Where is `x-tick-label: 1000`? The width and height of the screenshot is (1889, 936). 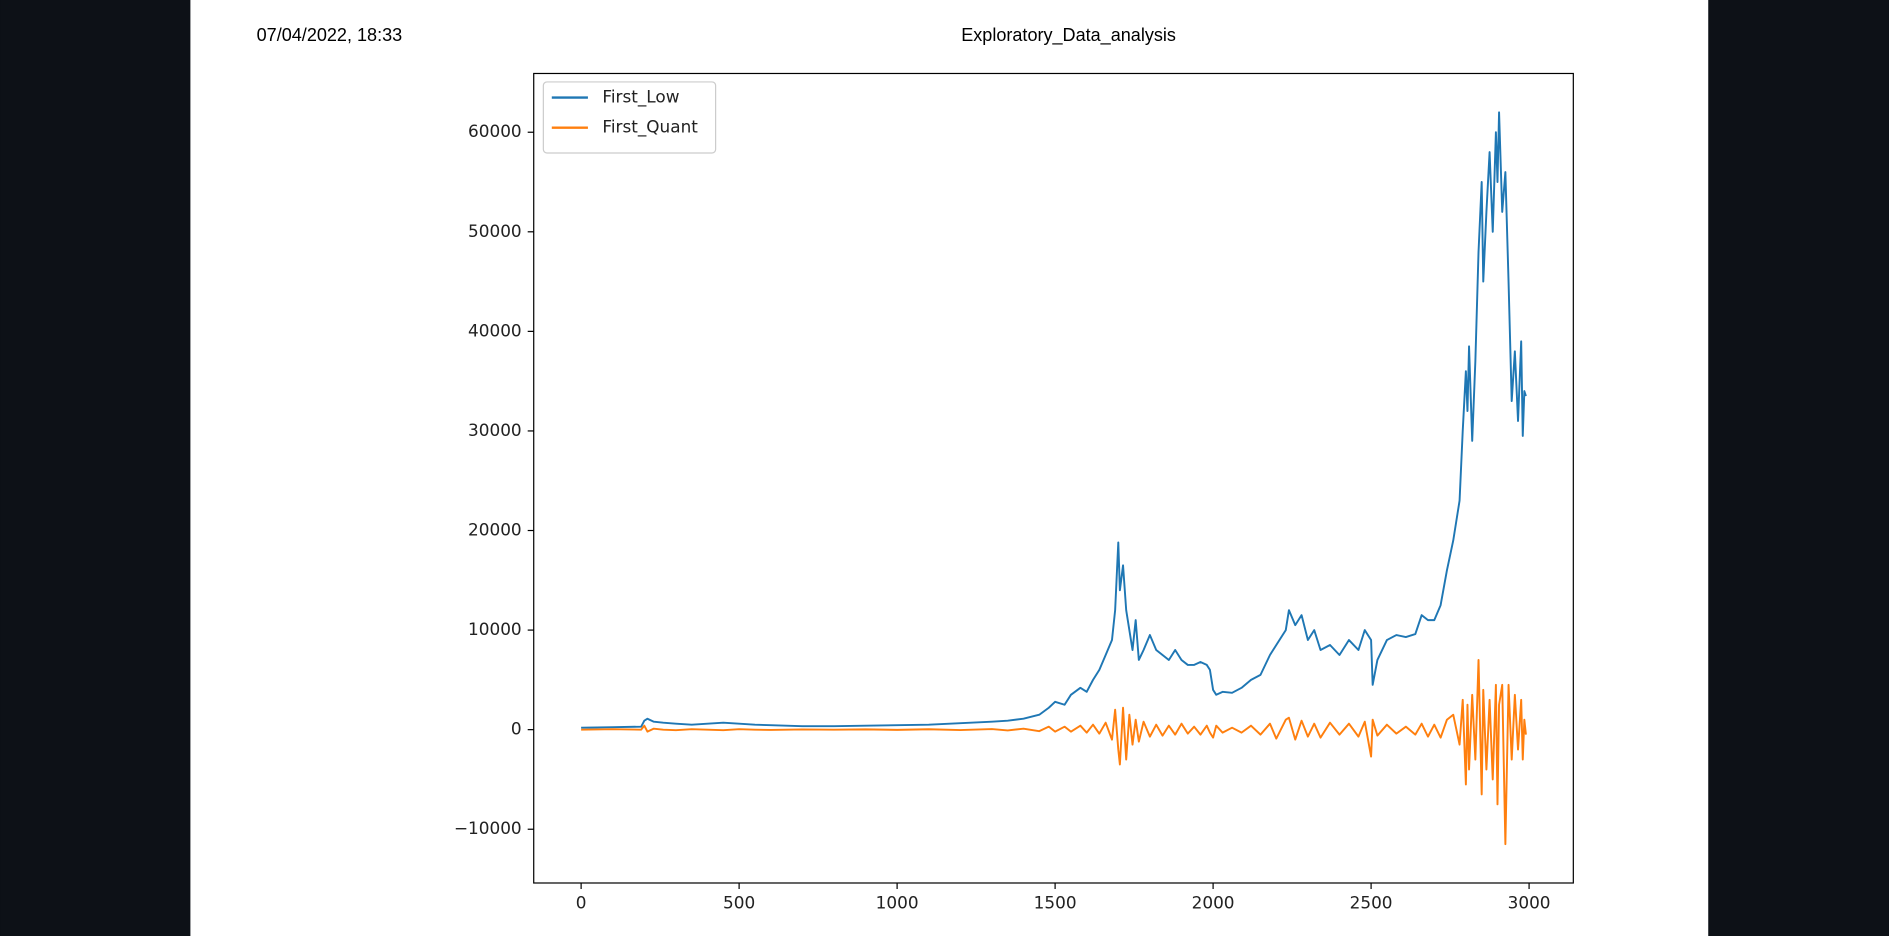
x-tick-label: 1000 is located at coordinates (897, 902).